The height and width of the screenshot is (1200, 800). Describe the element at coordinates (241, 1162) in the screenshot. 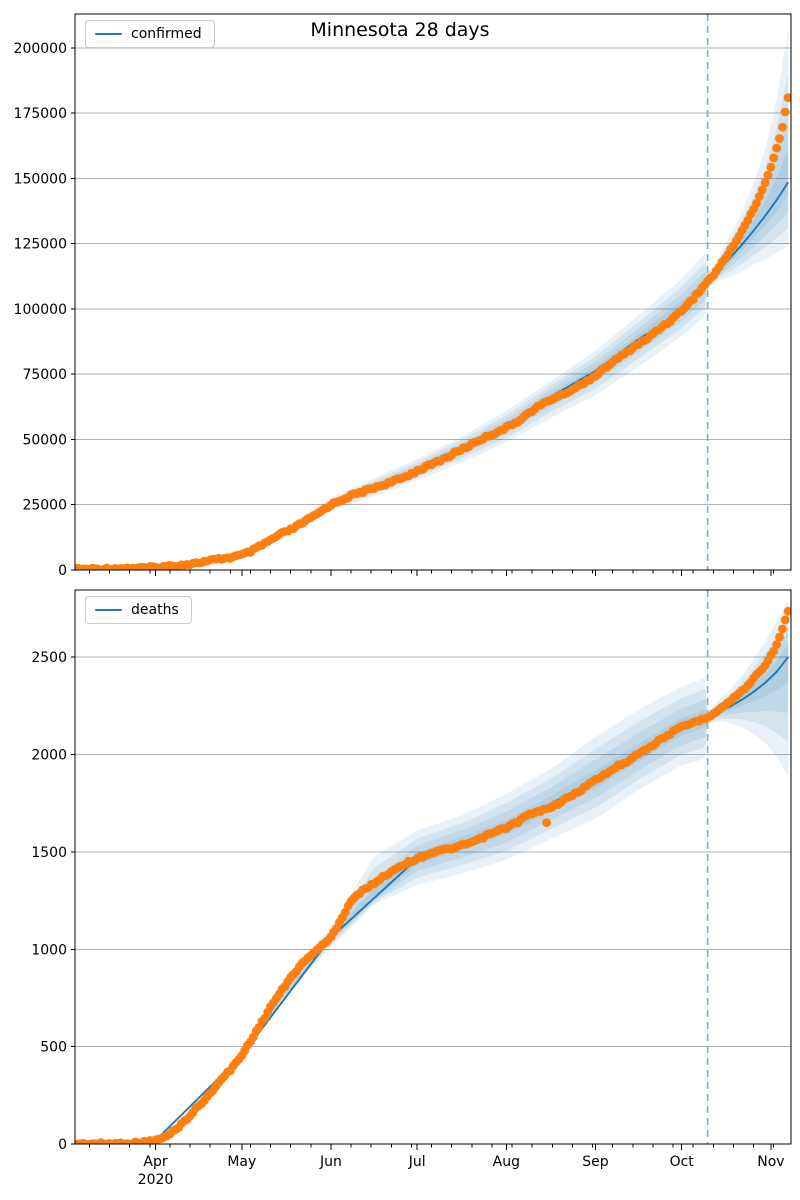

I see `svg-text: May` at that location.